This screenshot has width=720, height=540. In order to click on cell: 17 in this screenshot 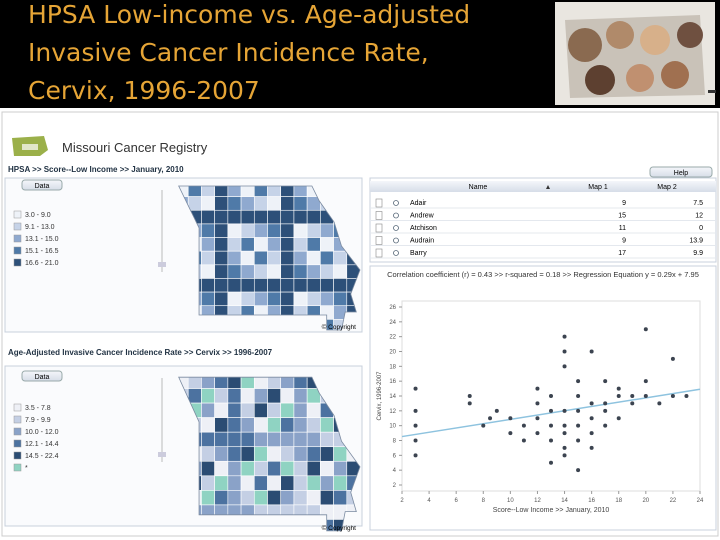, I will do `click(622, 253)`.